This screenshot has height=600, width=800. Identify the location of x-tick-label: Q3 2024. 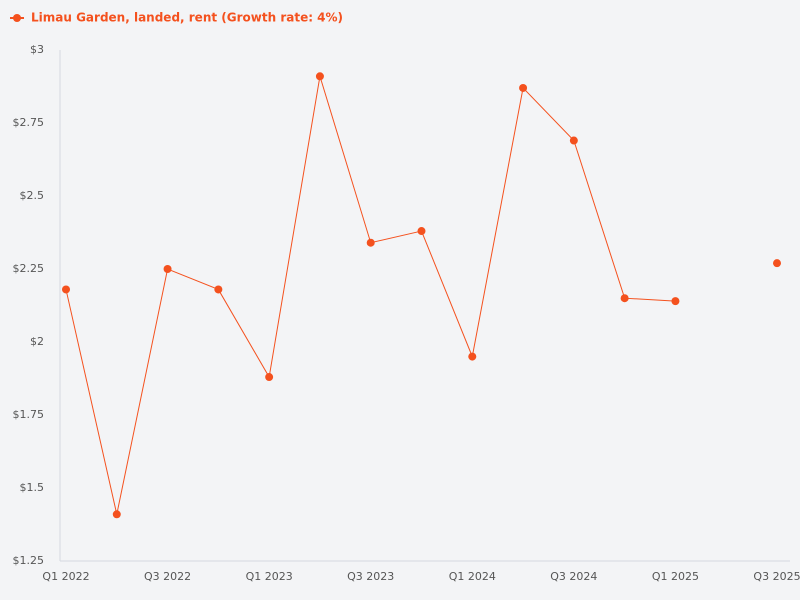
(573, 576).